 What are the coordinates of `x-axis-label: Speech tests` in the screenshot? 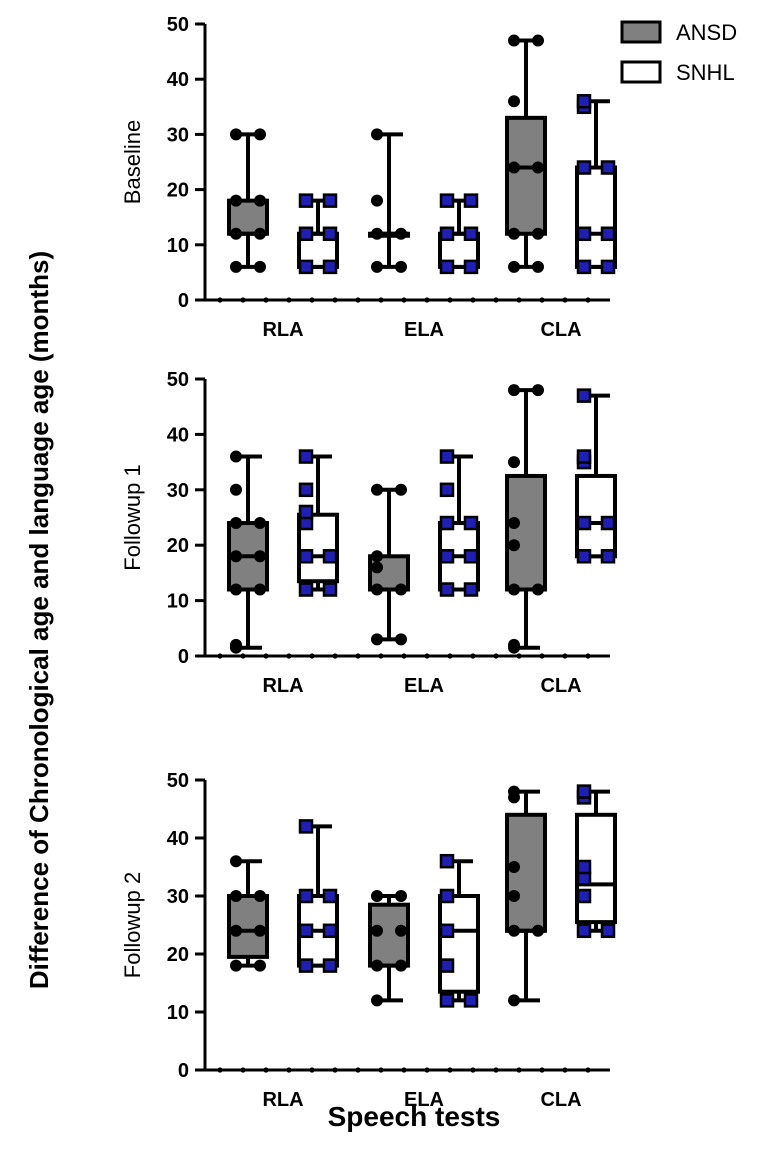 It's located at (414, 1116).